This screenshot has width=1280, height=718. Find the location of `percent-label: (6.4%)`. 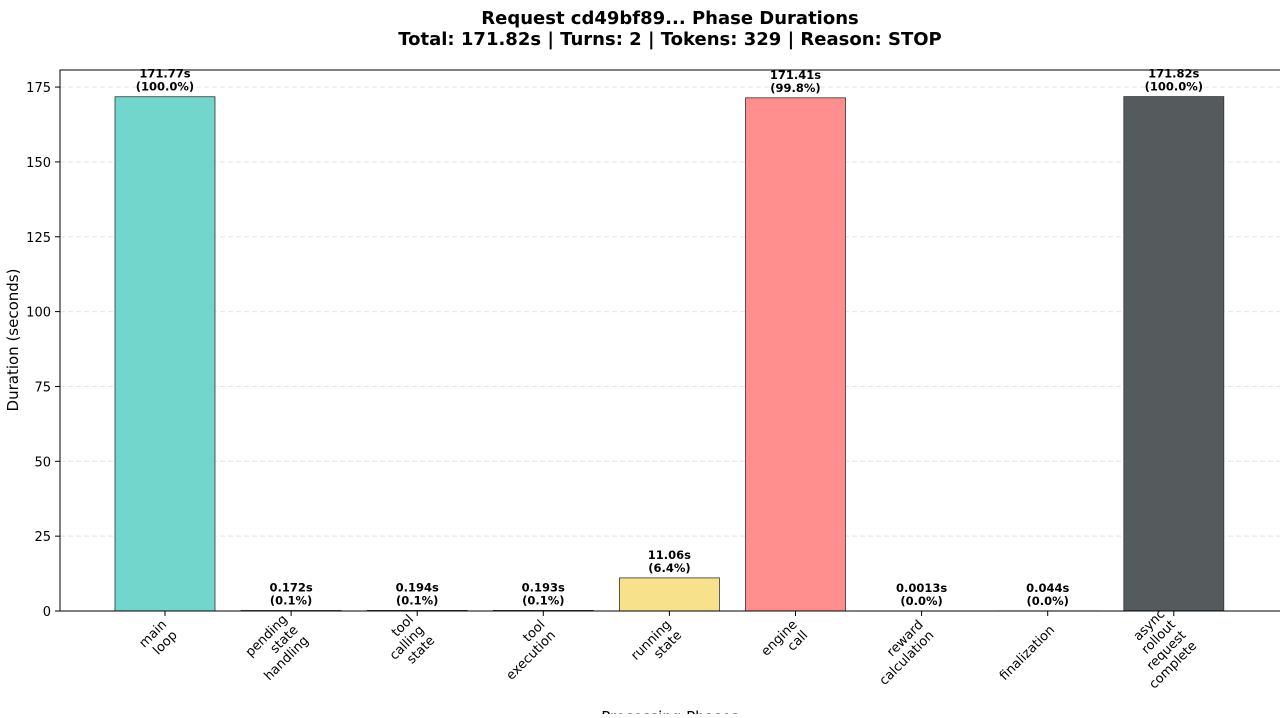

percent-label: (6.4%) is located at coordinates (669, 568).